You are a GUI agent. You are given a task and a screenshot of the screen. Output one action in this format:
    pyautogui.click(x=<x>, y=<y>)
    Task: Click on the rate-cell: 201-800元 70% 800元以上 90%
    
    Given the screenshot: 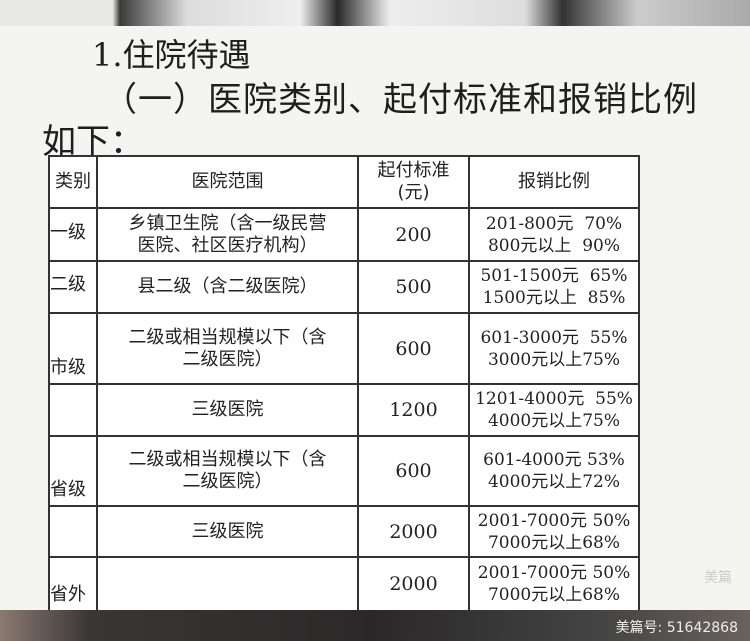 What is the action you would take?
    pyautogui.click(x=554, y=234)
    